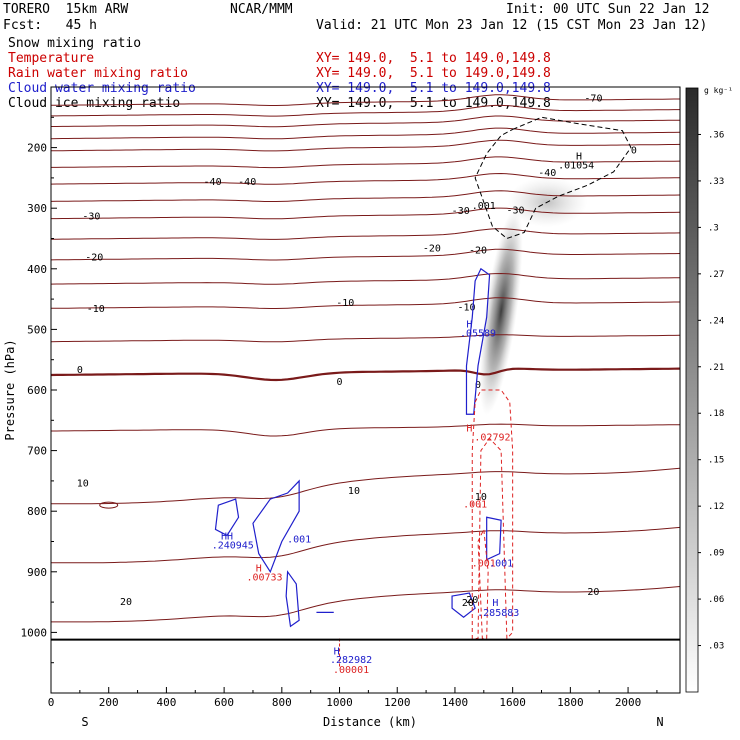  I want to click on colorbar-unit: g kg⁻¹, so click(718, 90).